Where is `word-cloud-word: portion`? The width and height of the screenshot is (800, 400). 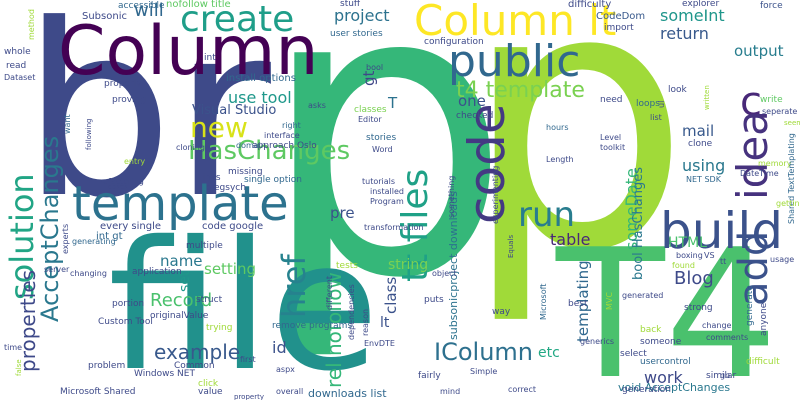 word-cloud-word: portion is located at coordinates (128, 304).